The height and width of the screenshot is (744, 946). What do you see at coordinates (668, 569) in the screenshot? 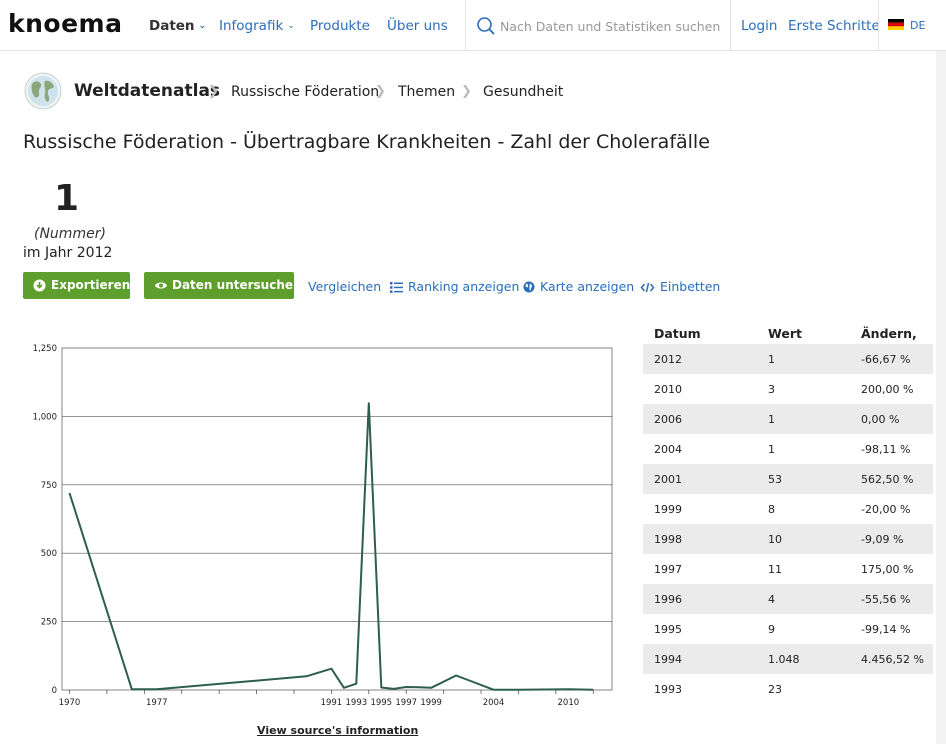
I see `cell-date: 1997` at bounding box center [668, 569].